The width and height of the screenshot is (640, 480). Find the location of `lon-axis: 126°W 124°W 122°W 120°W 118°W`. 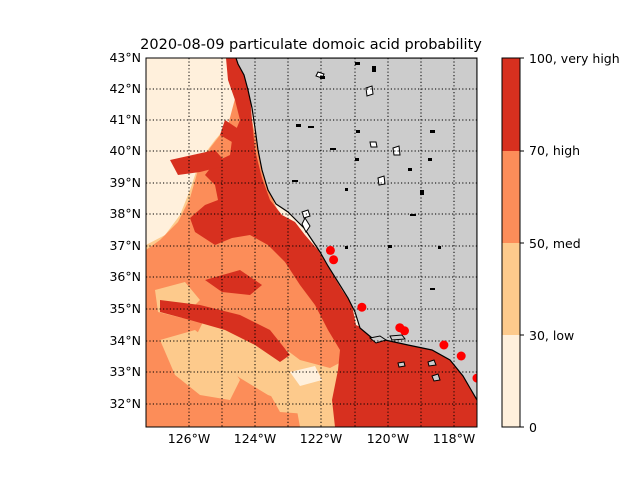

lon-axis: 126°W 124°W 122°W 120°W 118°W is located at coordinates (321, 438).